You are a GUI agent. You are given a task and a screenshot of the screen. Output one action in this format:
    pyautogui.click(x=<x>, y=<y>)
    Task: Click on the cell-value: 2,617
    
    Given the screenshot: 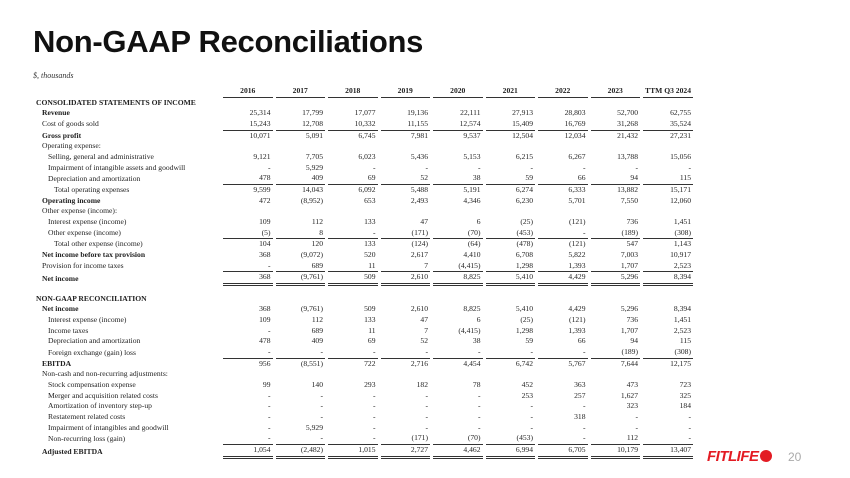 What is the action you would take?
    pyautogui.click(x=419, y=254)
    